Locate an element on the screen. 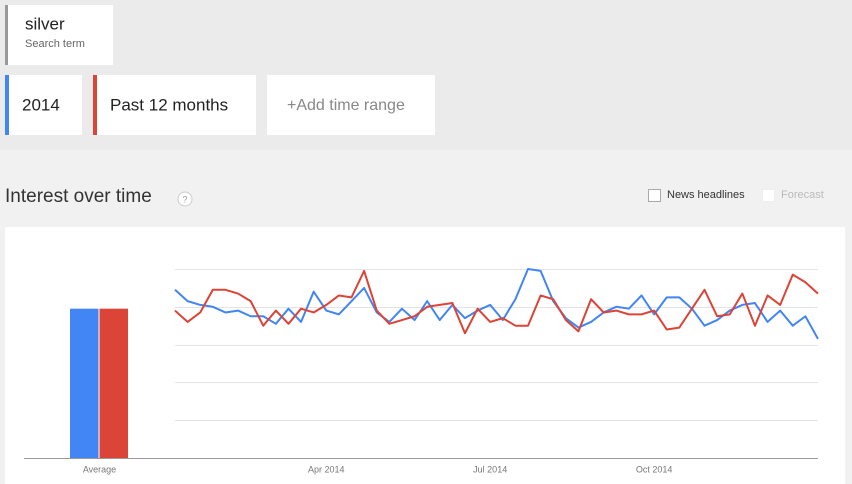 The width and height of the screenshot is (852, 484). x-tick-label: Average is located at coordinates (99, 469).